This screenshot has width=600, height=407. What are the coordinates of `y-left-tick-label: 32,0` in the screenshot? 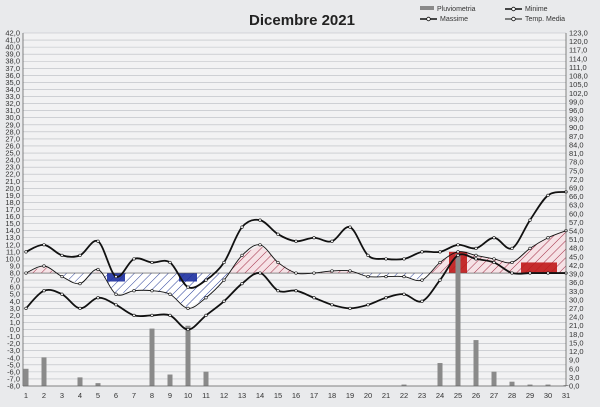 It's located at (12, 103).